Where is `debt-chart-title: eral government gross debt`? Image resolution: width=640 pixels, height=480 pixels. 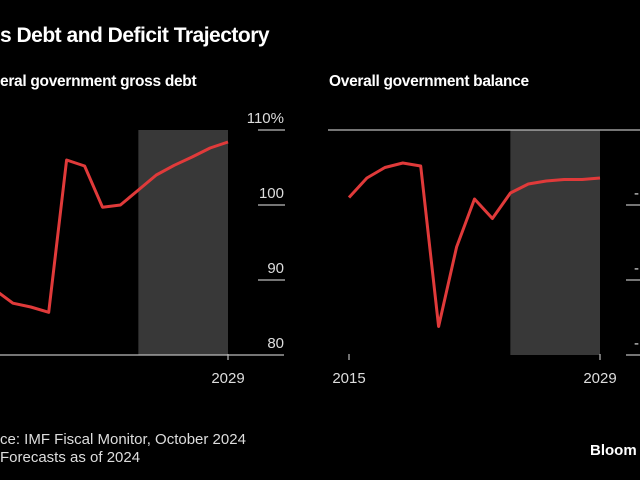
debt-chart-title: eral government gross debt is located at coordinates (98, 81).